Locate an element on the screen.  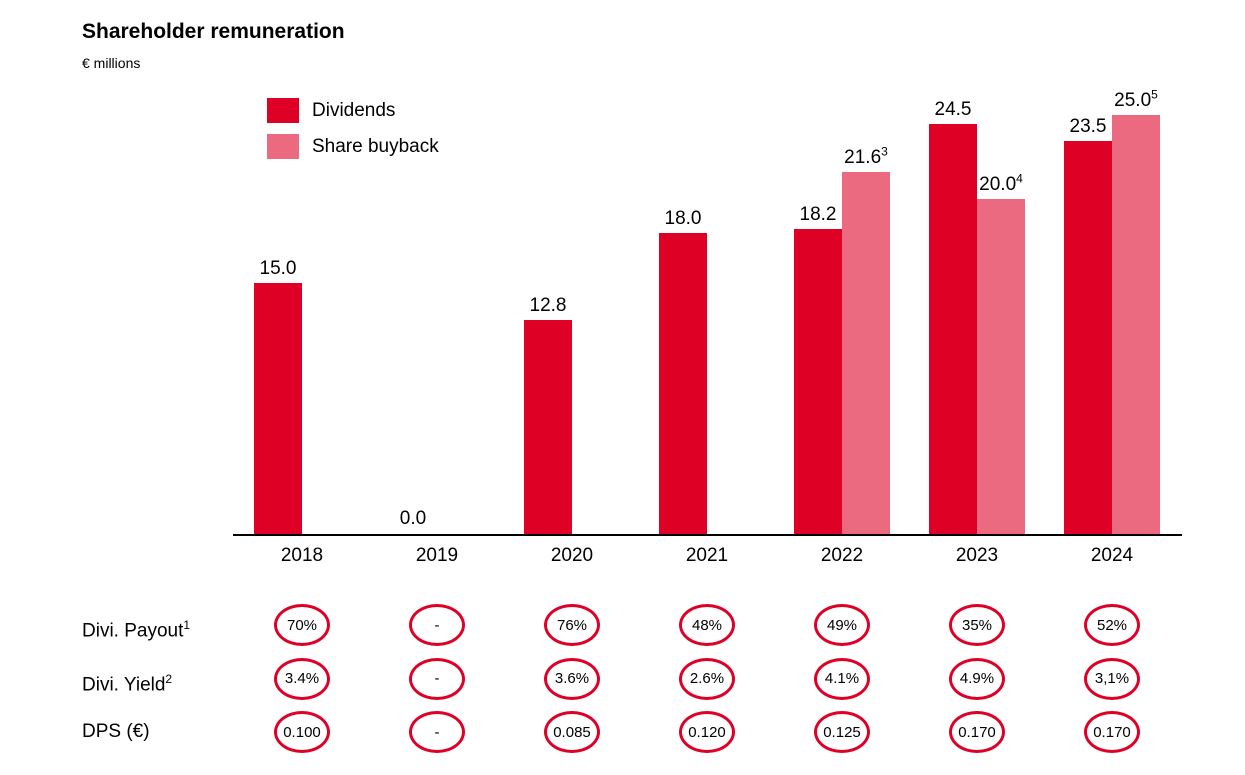
metric-badge-row0-2020: 76% is located at coordinates (572, 625).